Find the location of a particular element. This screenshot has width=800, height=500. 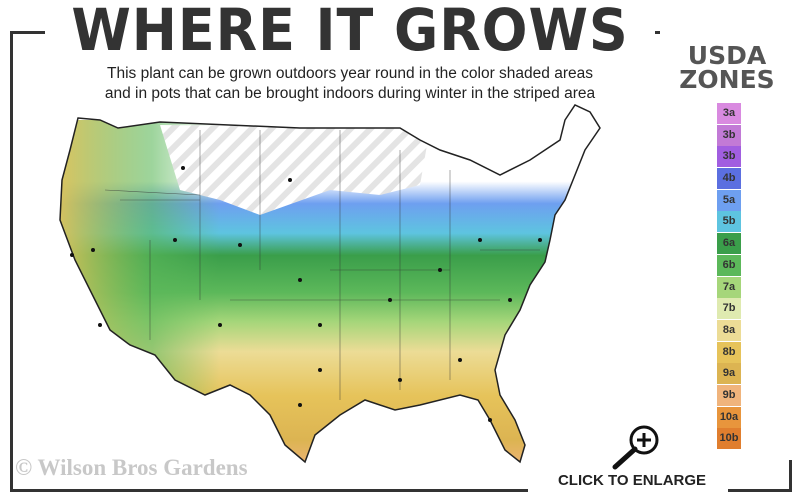

page-title: WHERE IT GROWS is located at coordinates (350, 32).